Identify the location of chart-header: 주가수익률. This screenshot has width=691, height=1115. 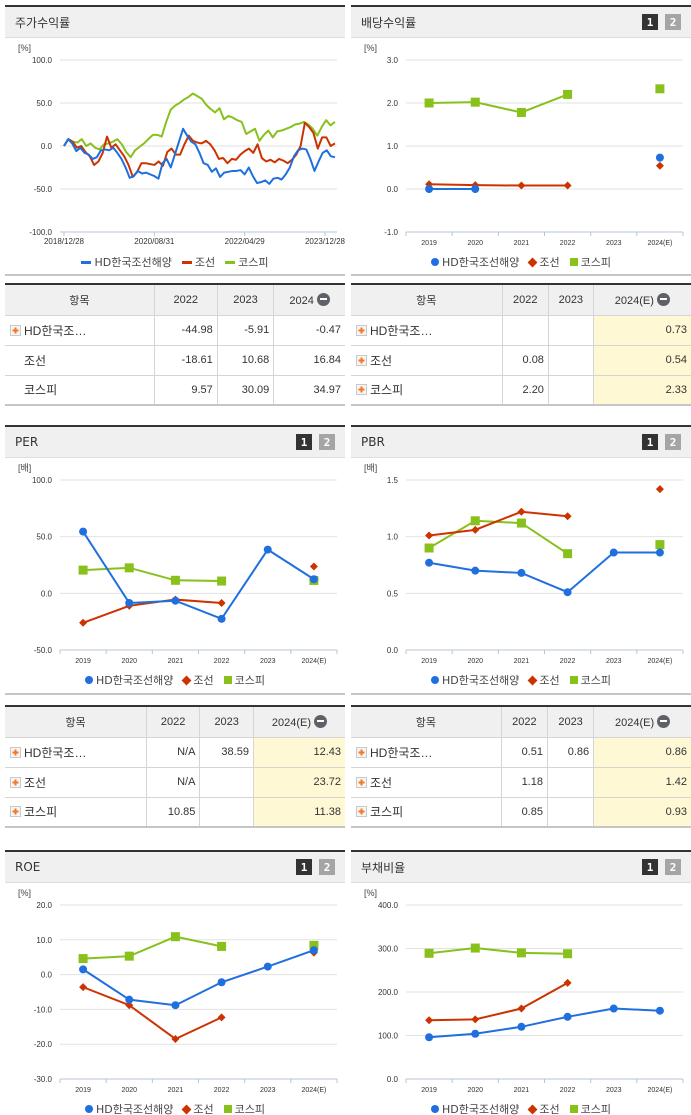
(175, 22).